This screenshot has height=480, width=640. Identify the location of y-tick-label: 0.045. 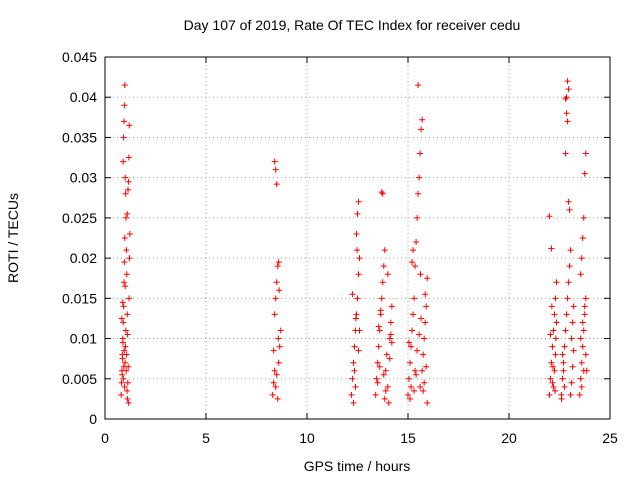
(79, 57).